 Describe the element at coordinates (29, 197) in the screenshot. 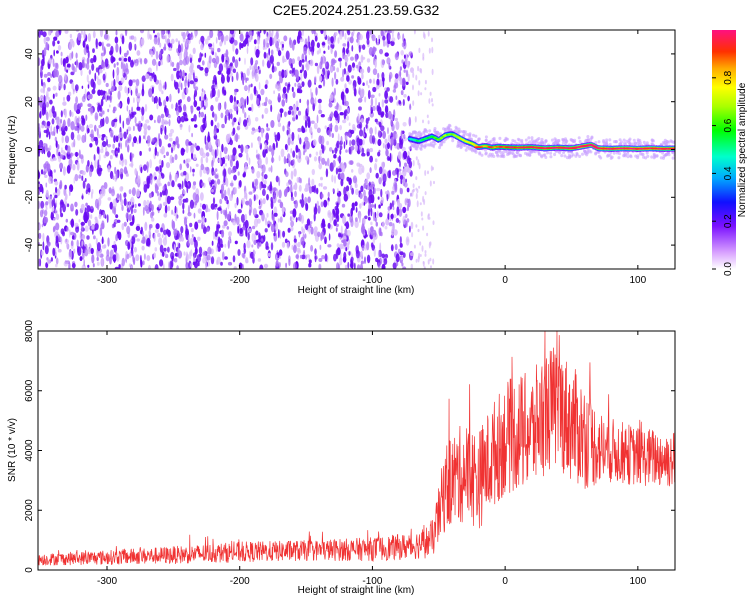

I see `y-tick-label: -20` at that location.